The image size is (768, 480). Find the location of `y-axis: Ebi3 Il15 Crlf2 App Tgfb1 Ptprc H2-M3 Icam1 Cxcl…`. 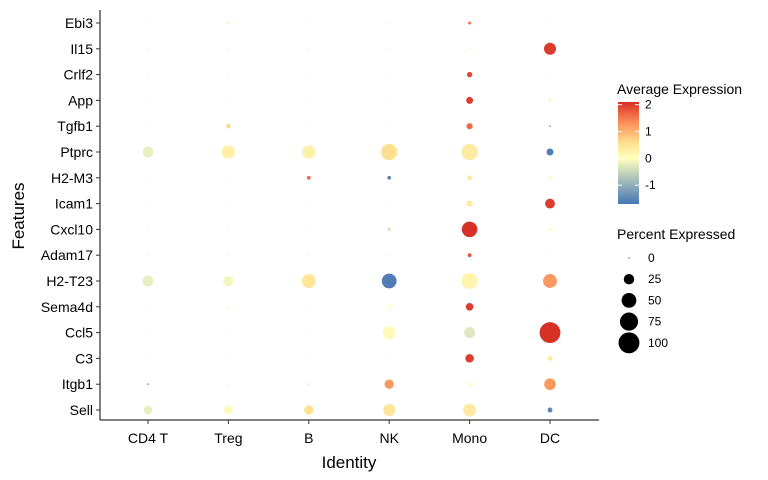

y-axis: Ebi3 Il15 Crlf2 App Tgfb1 Ptprc H2-M3 Icam1 Cxcl… is located at coordinates (70, 216).